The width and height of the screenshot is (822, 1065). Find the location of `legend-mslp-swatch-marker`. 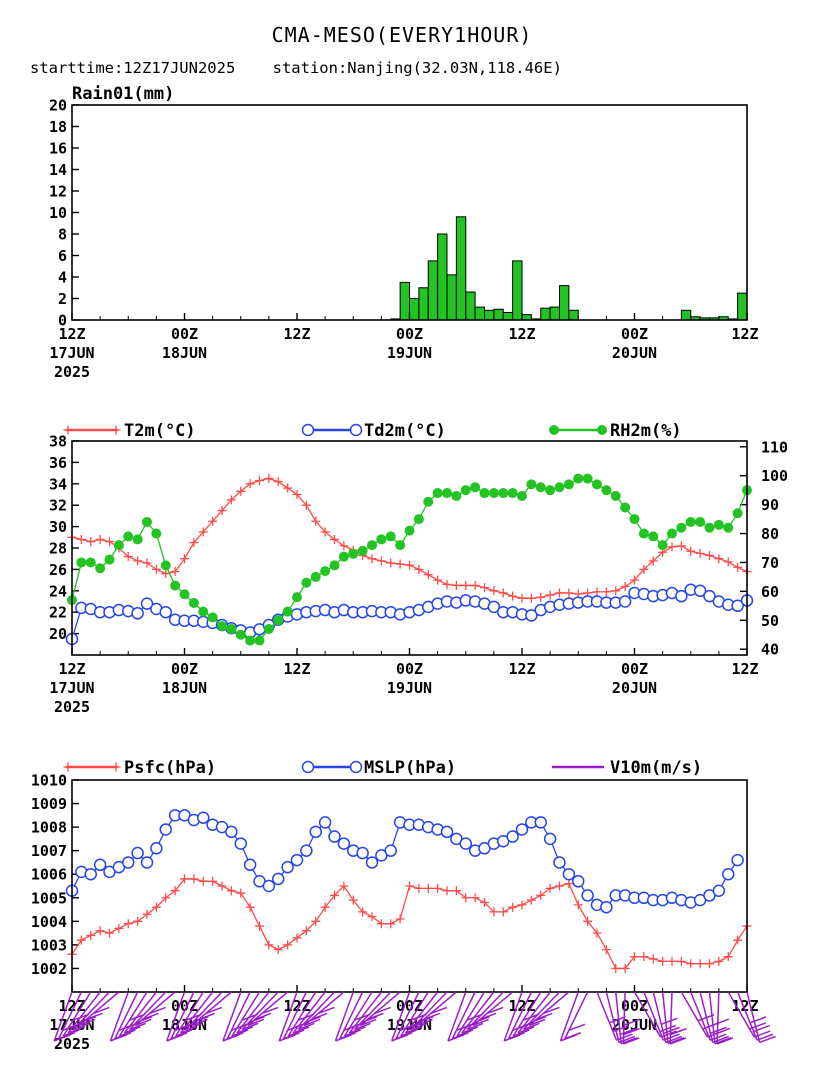

legend-mslp-swatch-marker is located at coordinates (356, 767).